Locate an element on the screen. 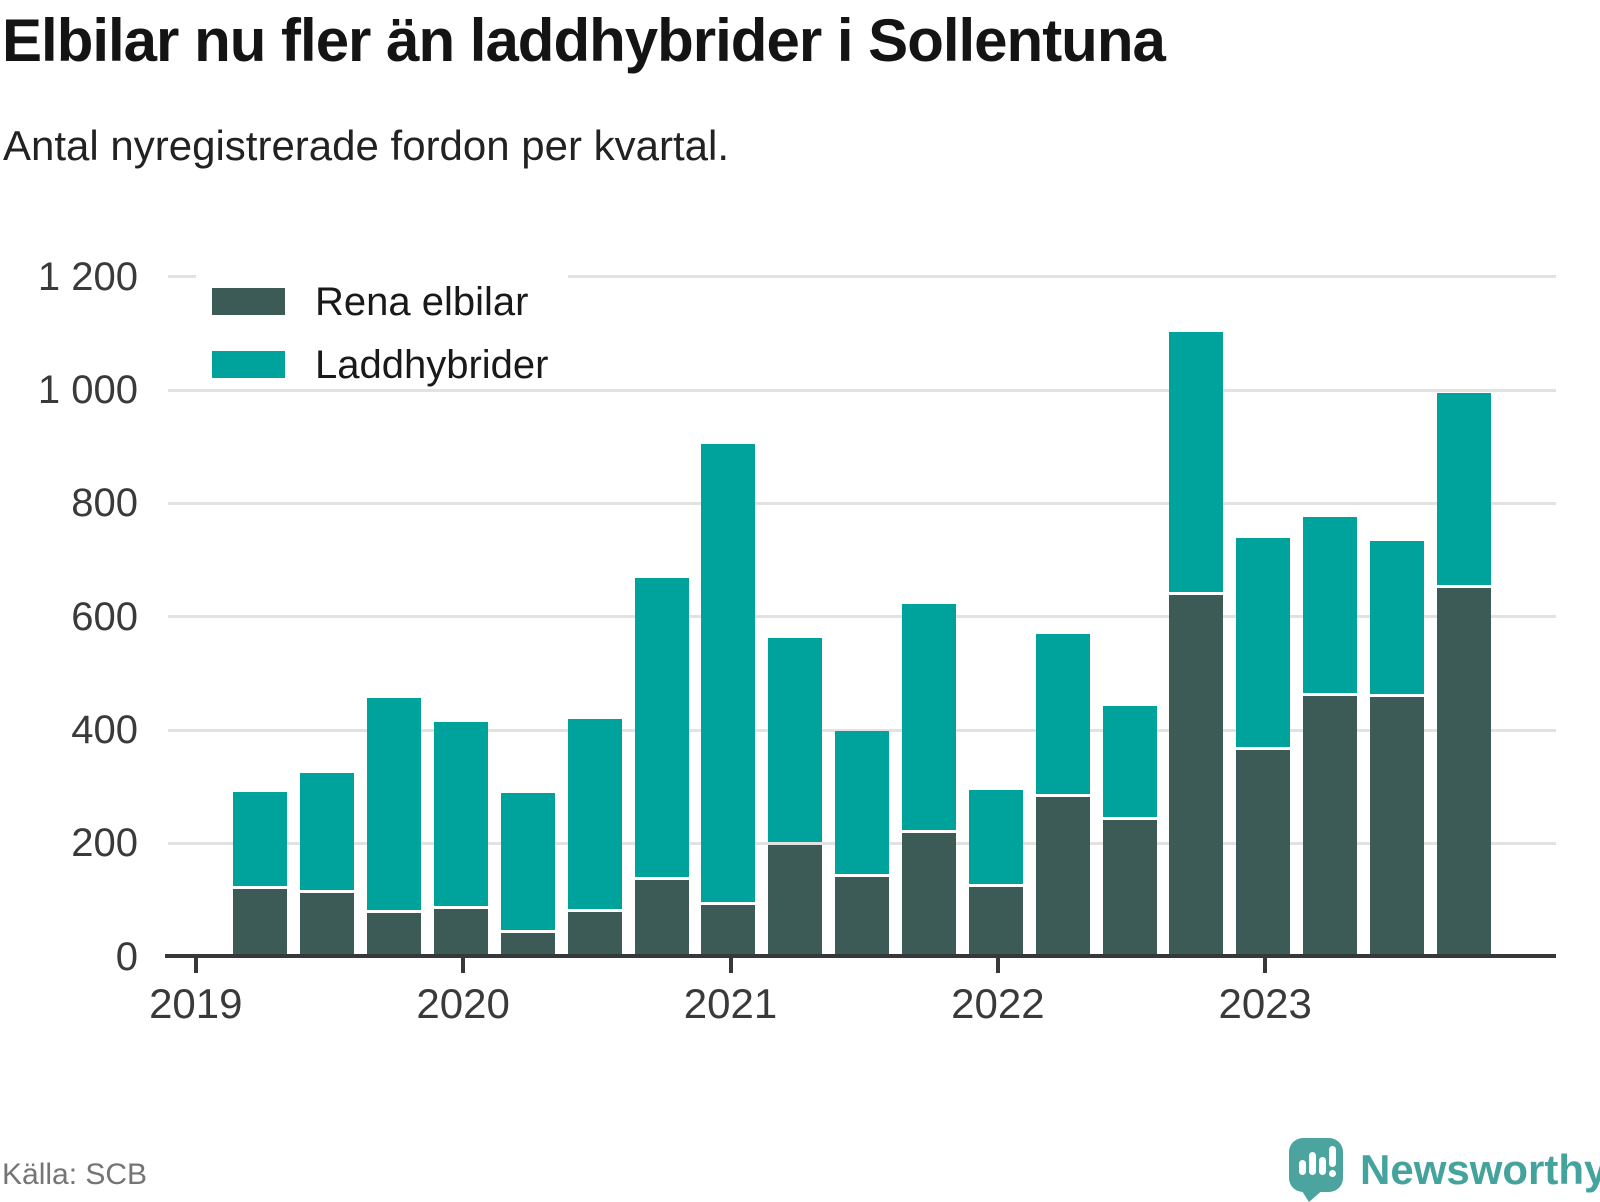  x-axis-label-2020: 2020 is located at coordinates (463, 1003).